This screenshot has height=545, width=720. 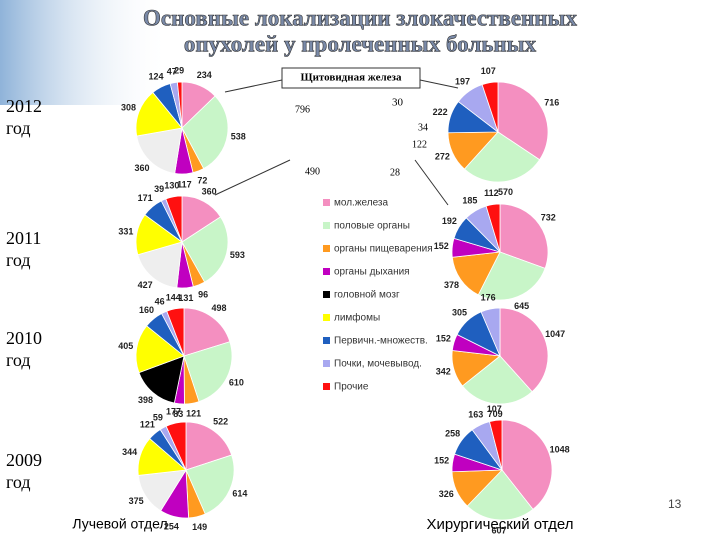 I want to click on slice-label: 160, so click(x=146, y=310).